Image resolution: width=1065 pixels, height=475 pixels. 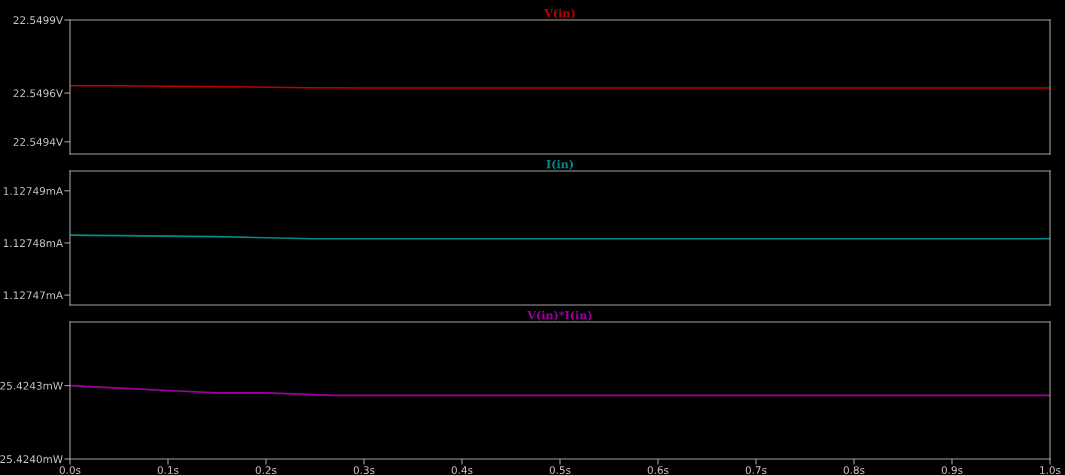 I want to click on x-tick-label: 0.6s, so click(x=658, y=470).